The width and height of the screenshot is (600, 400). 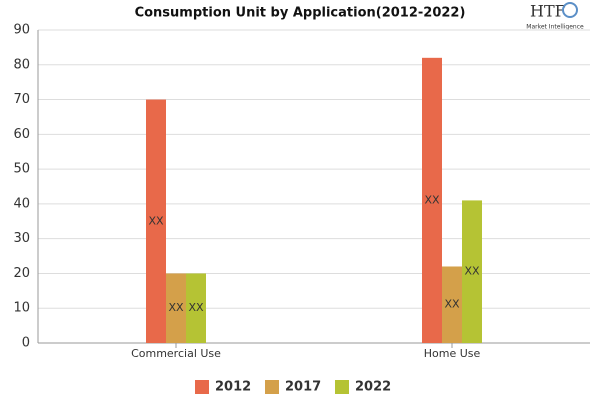 I want to click on watermark-icon, so click(x=570, y=10).